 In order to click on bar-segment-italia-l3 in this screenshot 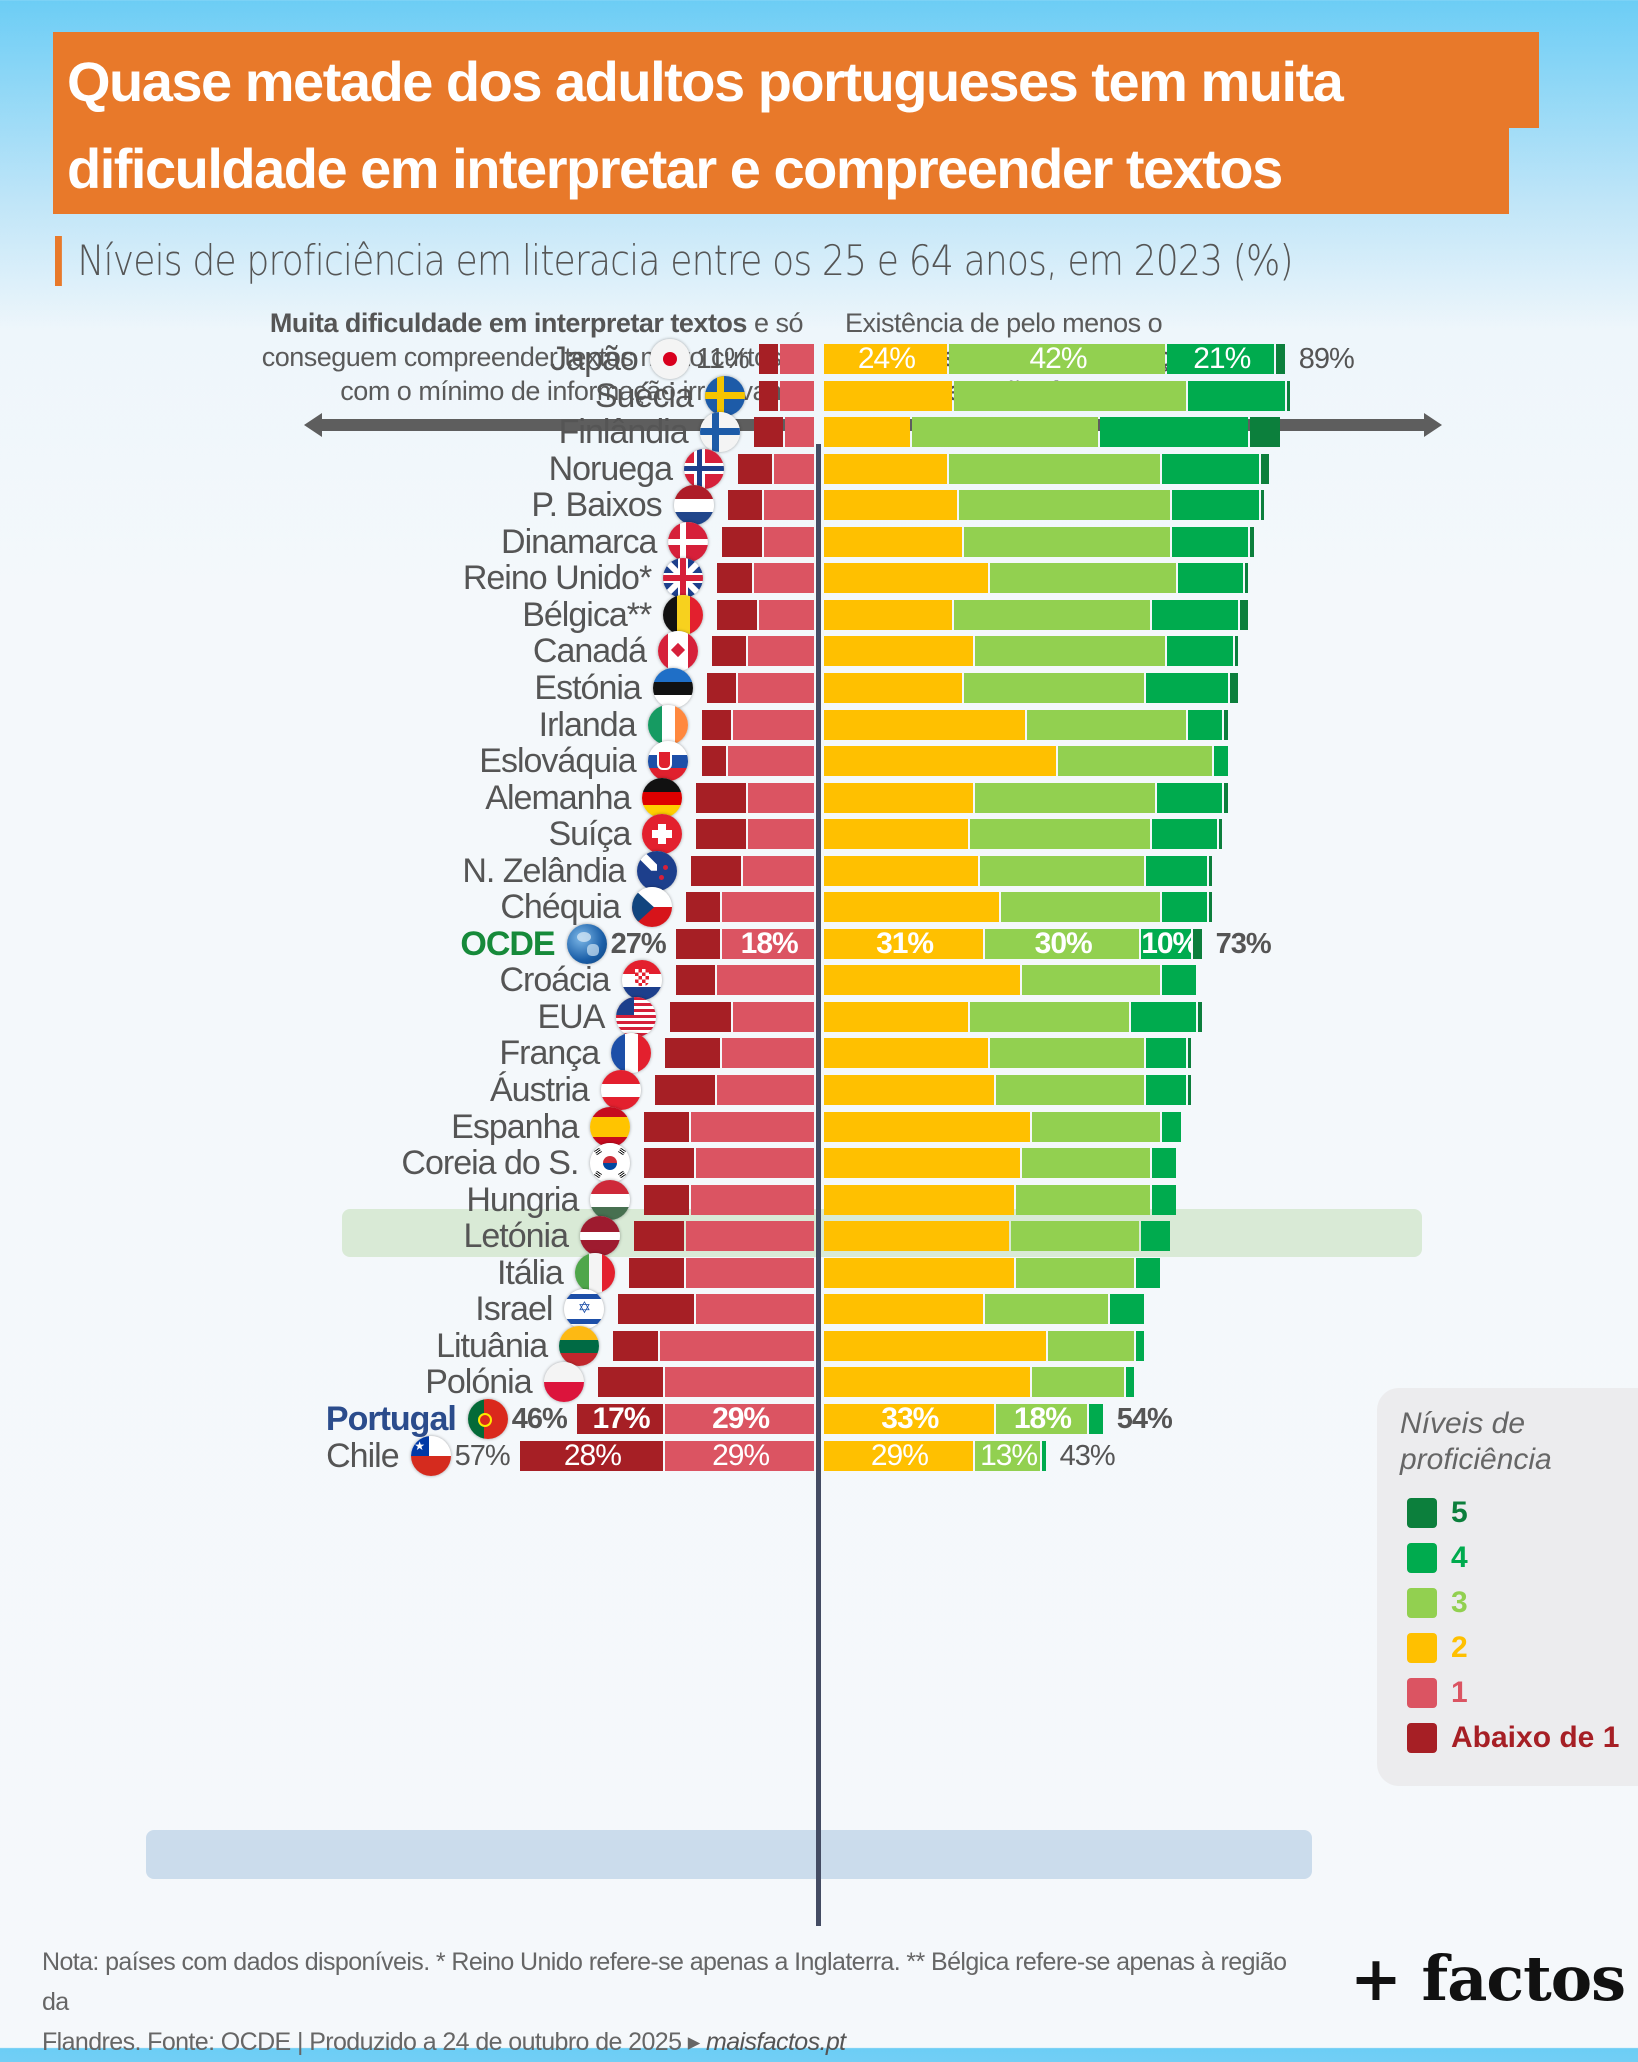, I will do `click(1075, 1272)`.